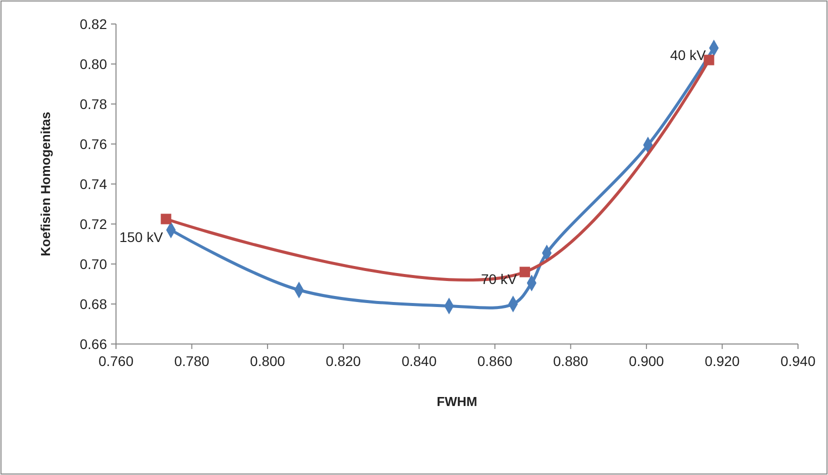 The width and height of the screenshot is (828, 475). I want to click on x-tick-label: 0.840, so click(419, 361).